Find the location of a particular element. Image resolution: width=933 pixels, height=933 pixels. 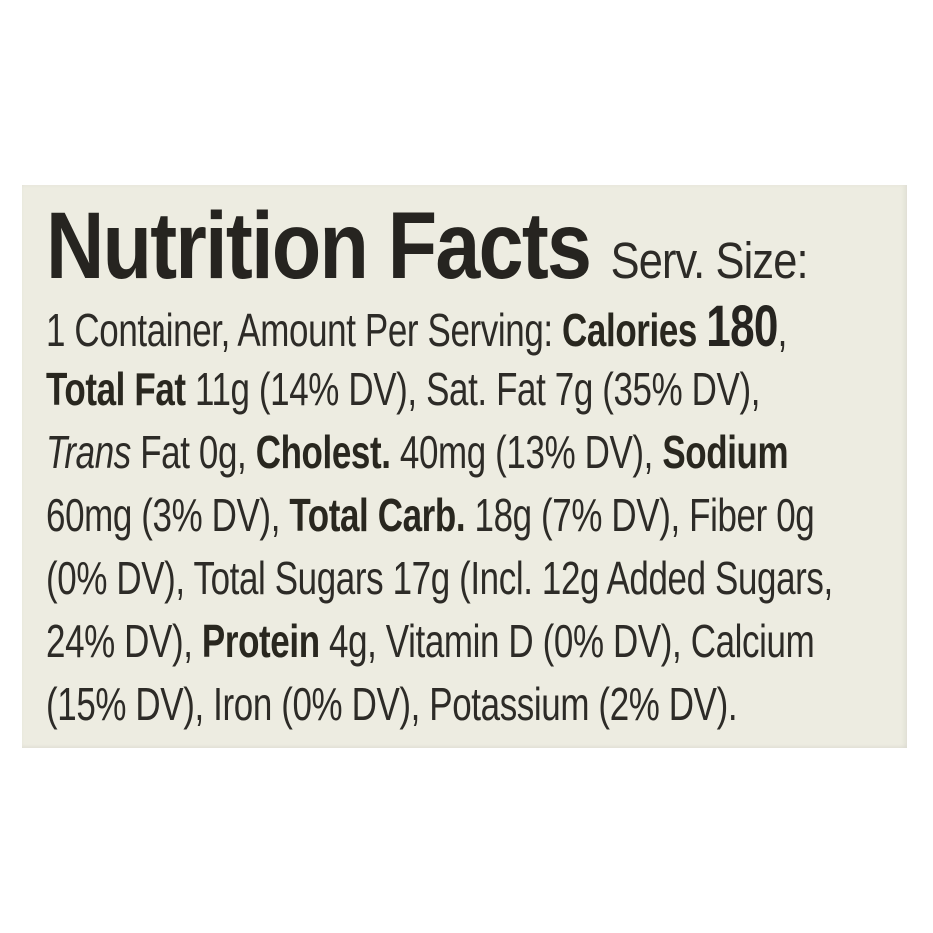

text-segment: 180 is located at coordinates (742, 326).